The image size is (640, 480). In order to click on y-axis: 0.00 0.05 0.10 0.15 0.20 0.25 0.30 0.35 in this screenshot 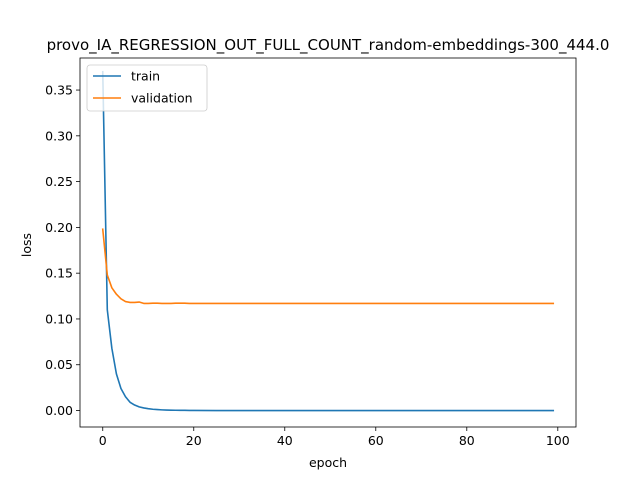, I will do `click(62, 250)`.